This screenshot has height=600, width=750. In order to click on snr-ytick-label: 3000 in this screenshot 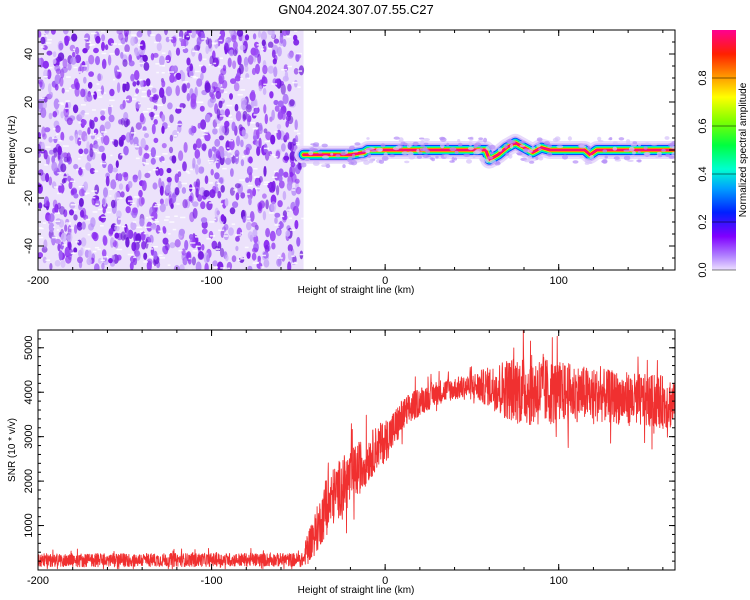, I will do `click(29, 436)`.